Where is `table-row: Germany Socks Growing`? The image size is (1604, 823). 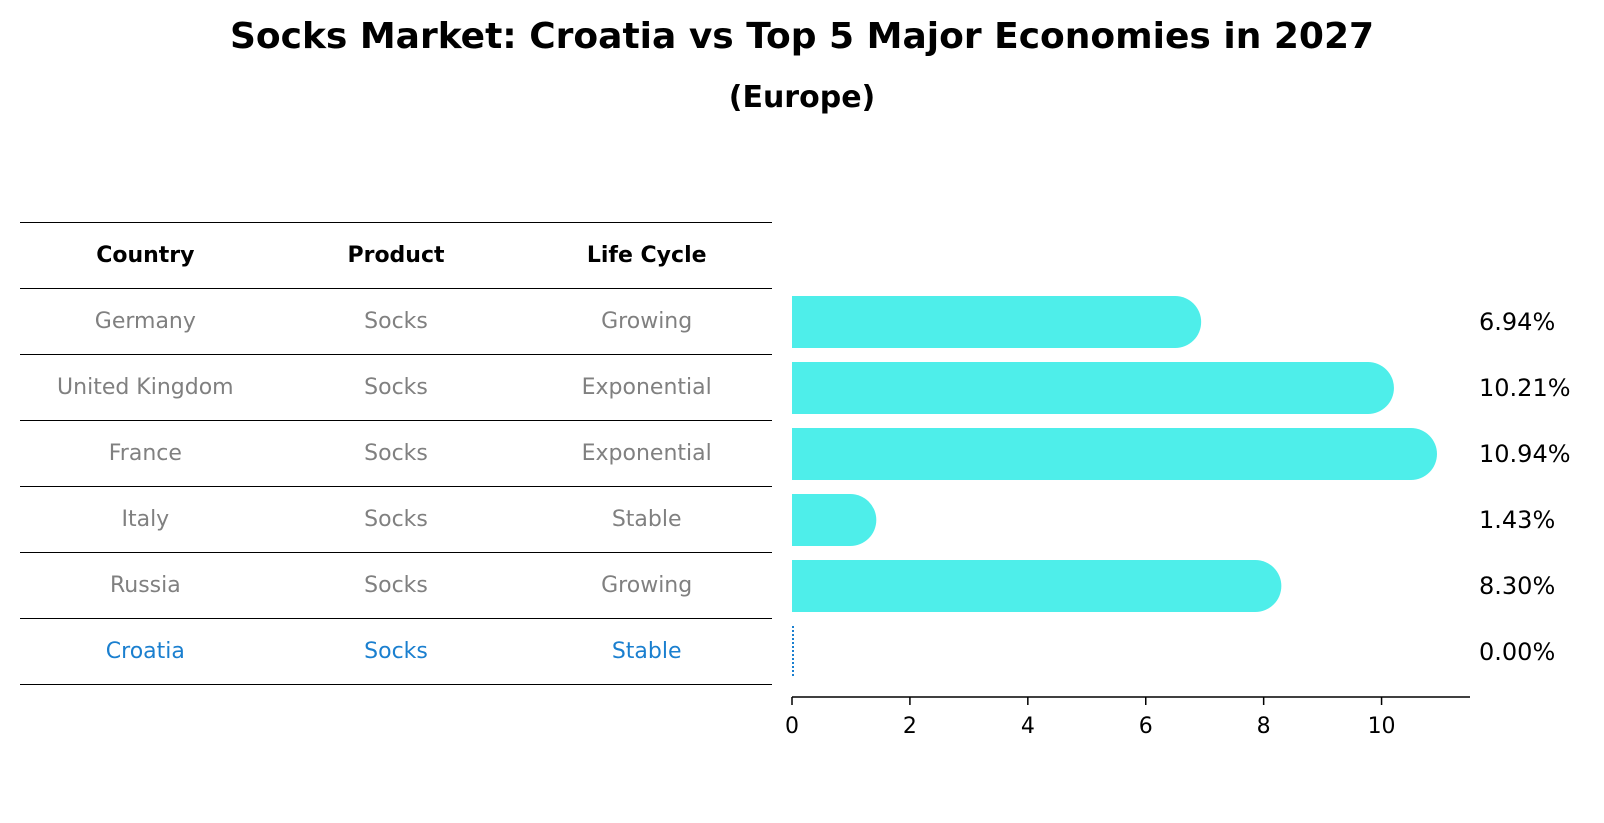 table-row: Germany Socks Growing is located at coordinates (396, 321).